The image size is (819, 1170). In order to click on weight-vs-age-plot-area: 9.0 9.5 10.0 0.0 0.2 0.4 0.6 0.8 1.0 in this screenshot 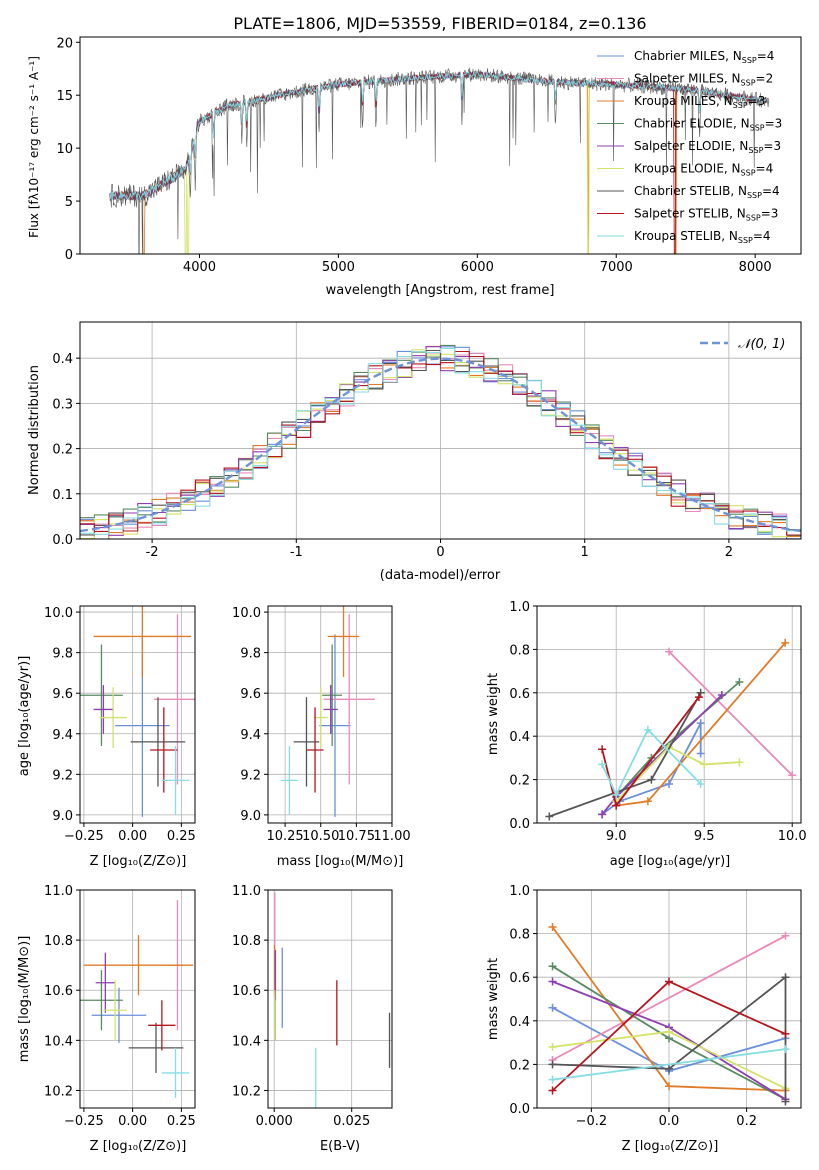, I will do `click(657, 722)`.